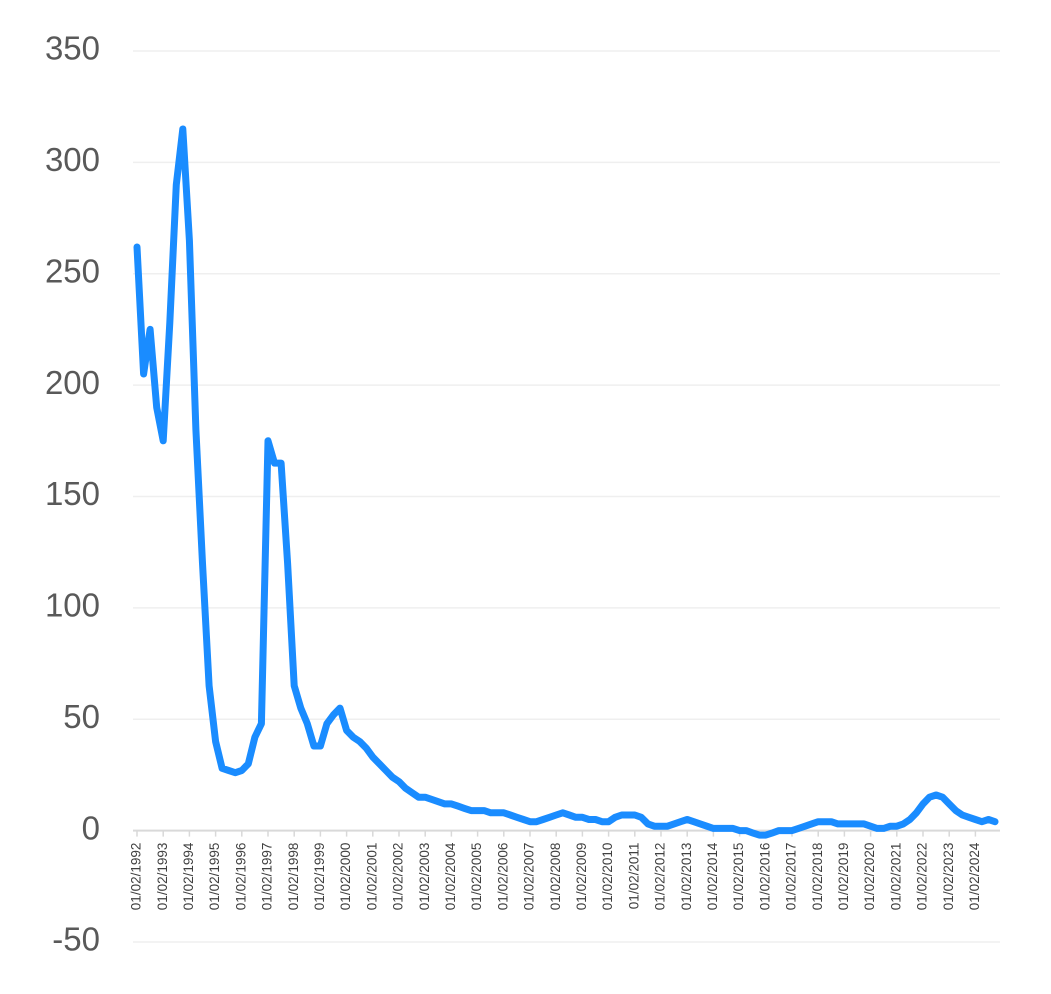 Image resolution: width=1051 pixels, height=994 pixels. What do you see at coordinates (843, 877) in the screenshot?
I see `x-tick-label: 01/02/2019` at bounding box center [843, 877].